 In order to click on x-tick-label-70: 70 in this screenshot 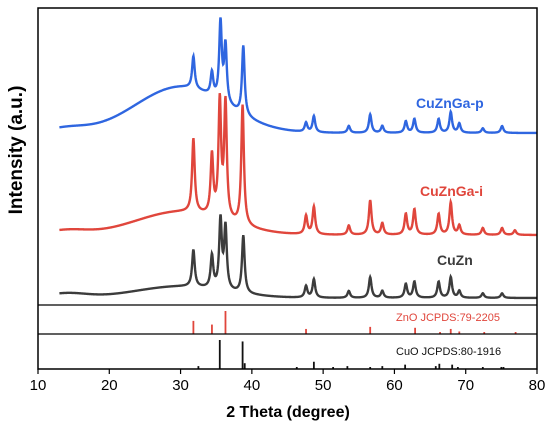, I will do `click(465, 385)`.